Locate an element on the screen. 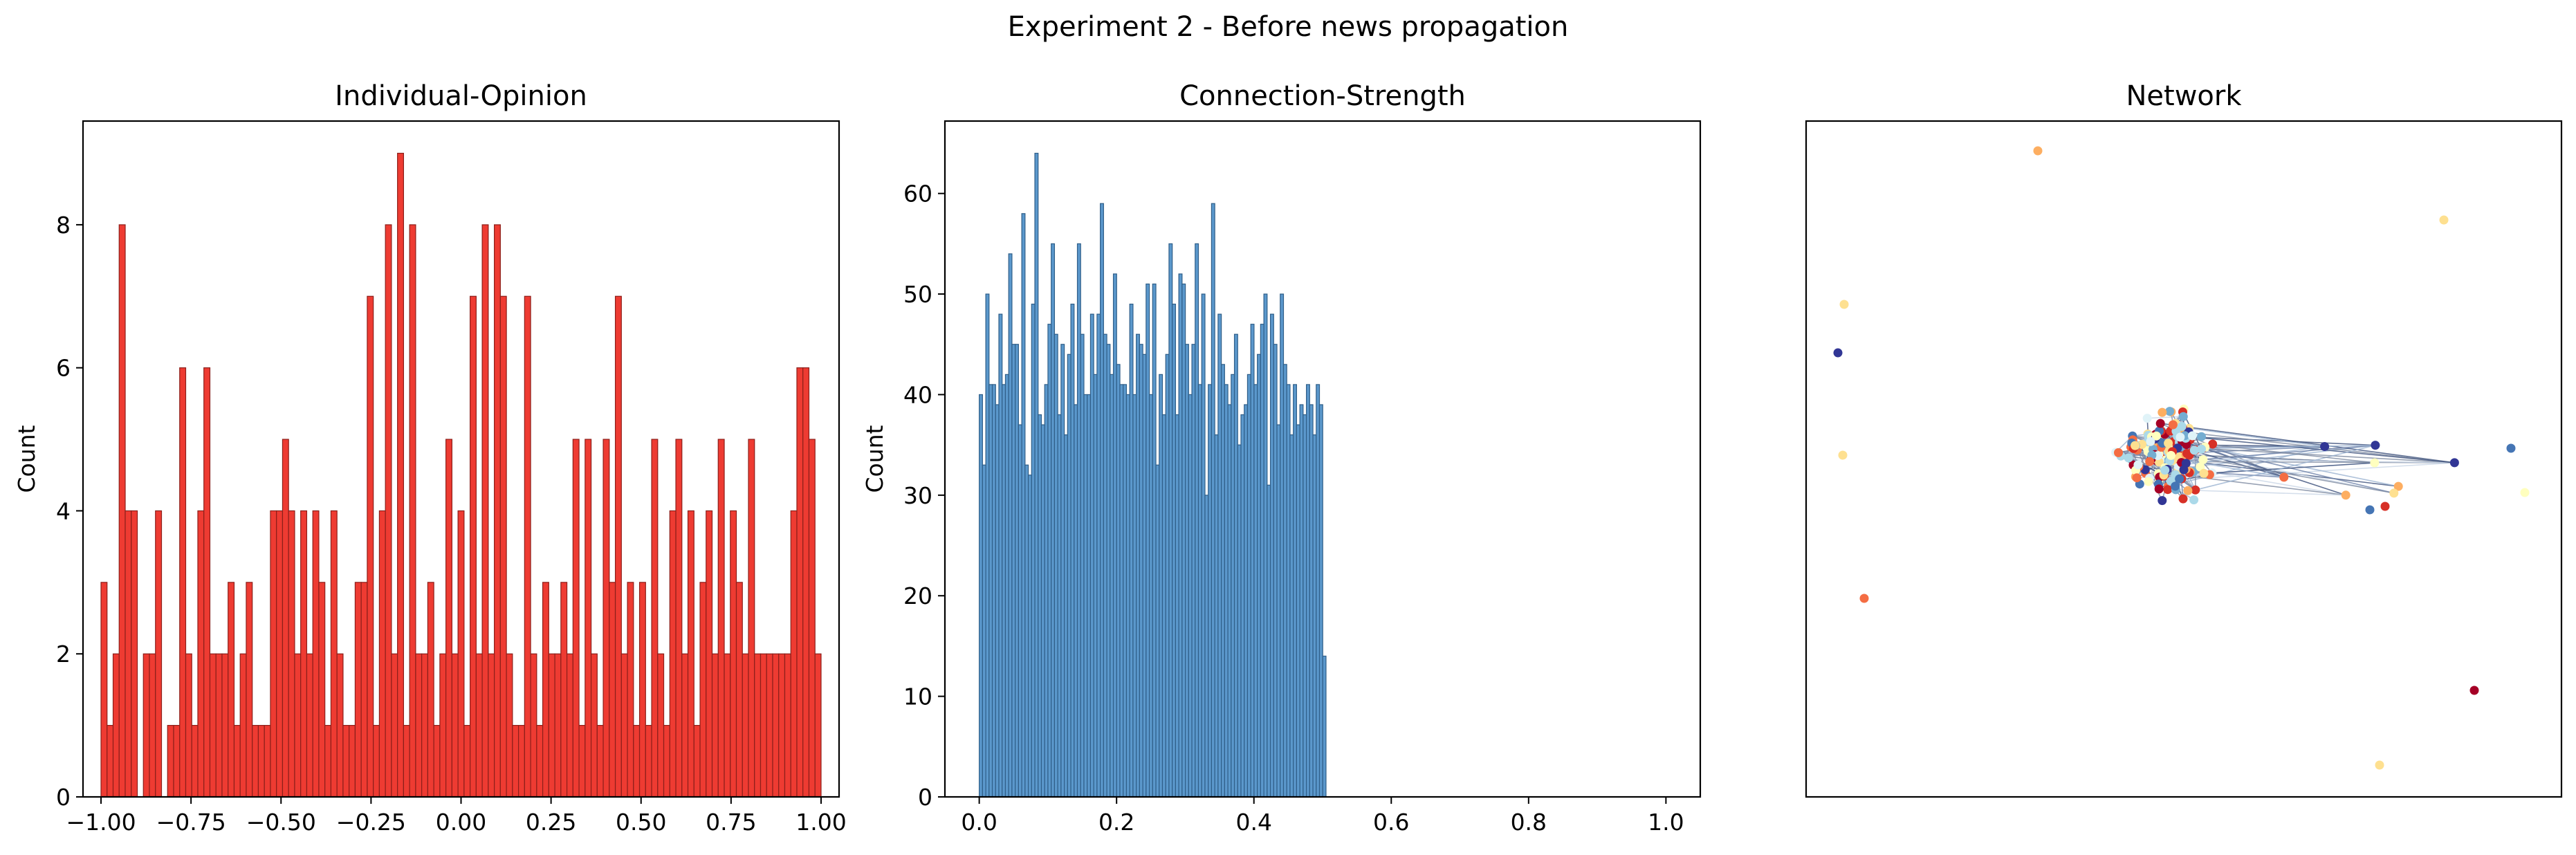  x-tick-label: 0.8 is located at coordinates (1529, 822).